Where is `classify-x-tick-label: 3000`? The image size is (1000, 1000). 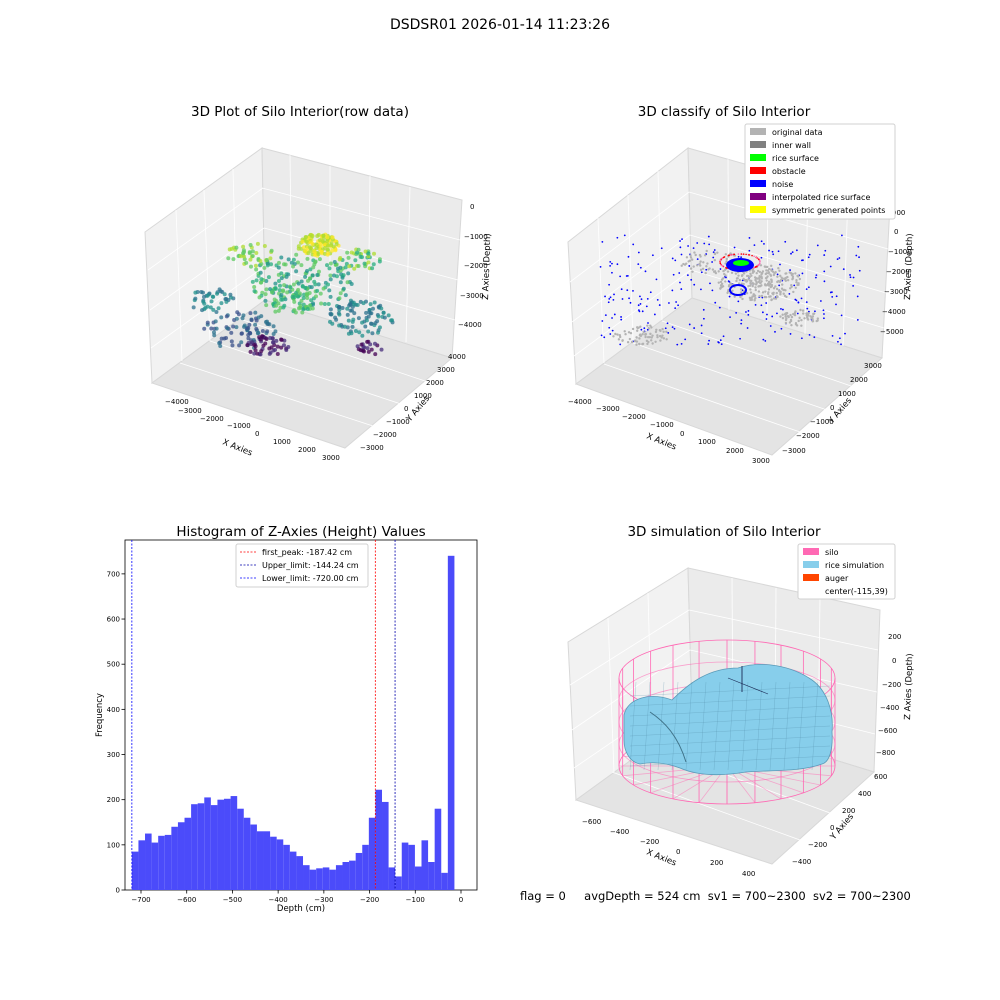
classify-x-tick-label: 3000 is located at coordinates (761, 461).